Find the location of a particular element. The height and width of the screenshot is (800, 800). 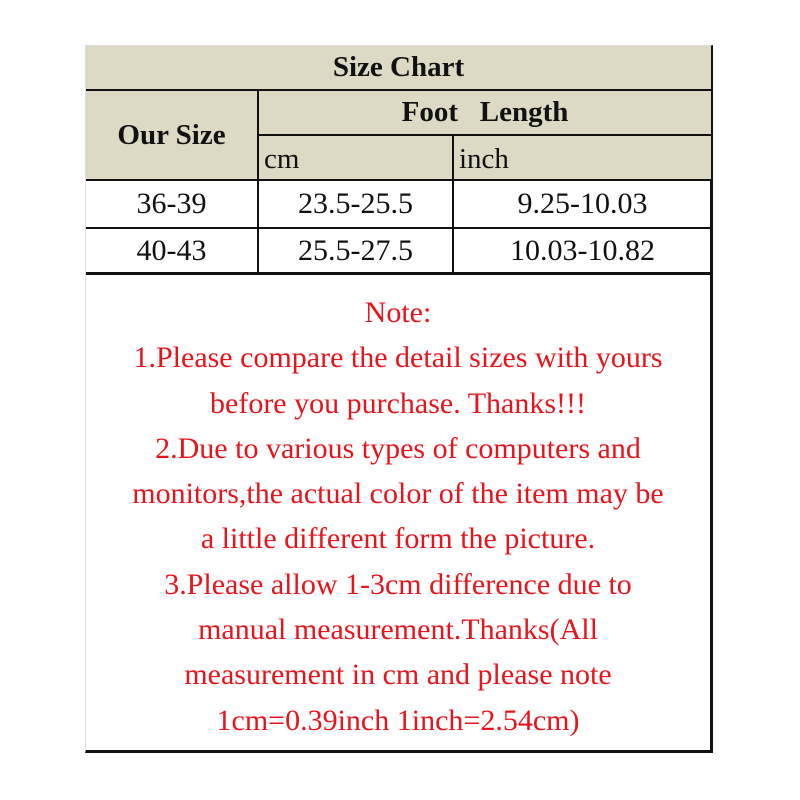

row-1-size: 36-39 is located at coordinates (172, 205).